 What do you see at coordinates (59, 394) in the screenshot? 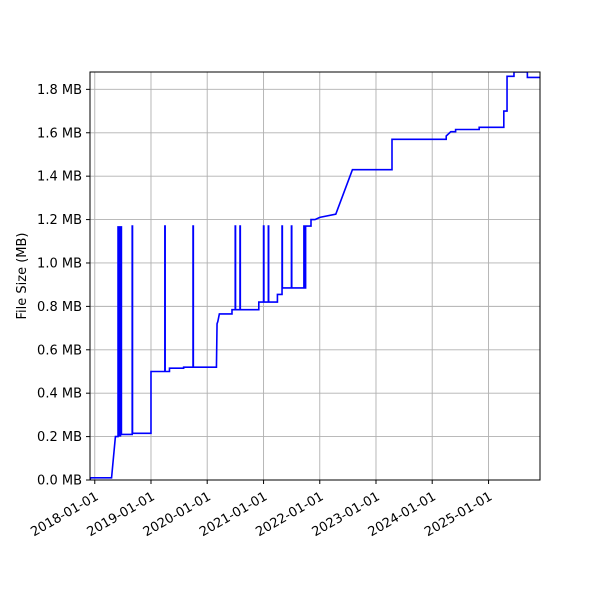
I see `y-tick-label: 0.4 MB` at bounding box center [59, 394].